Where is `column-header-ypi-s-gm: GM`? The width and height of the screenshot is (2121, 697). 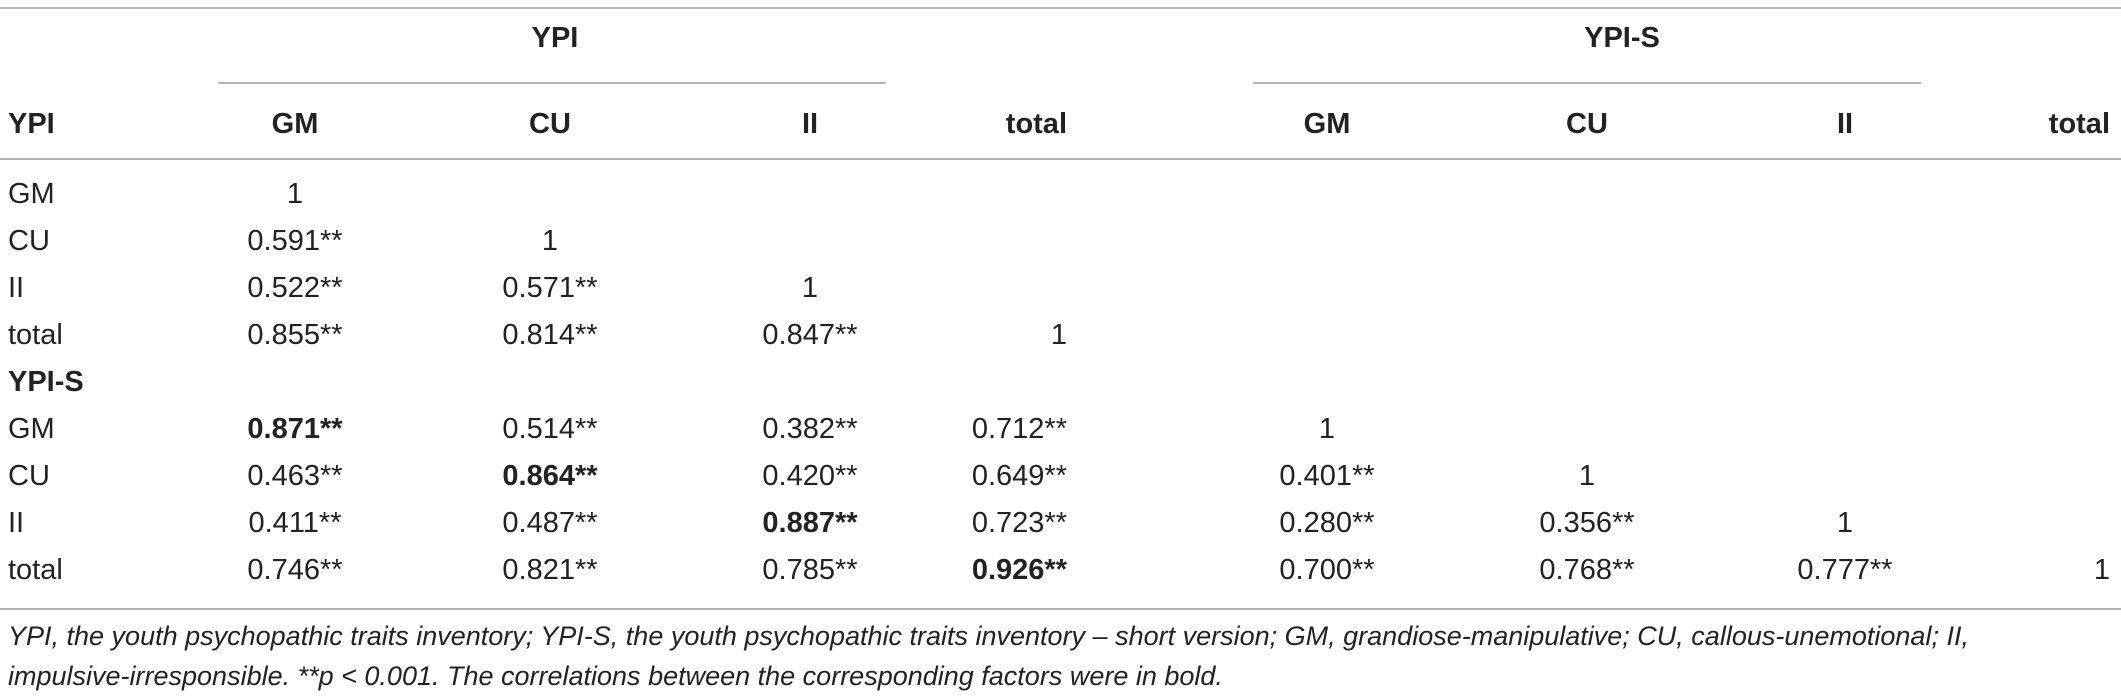
column-header-ypi-s-gm: GM is located at coordinates (1327, 124).